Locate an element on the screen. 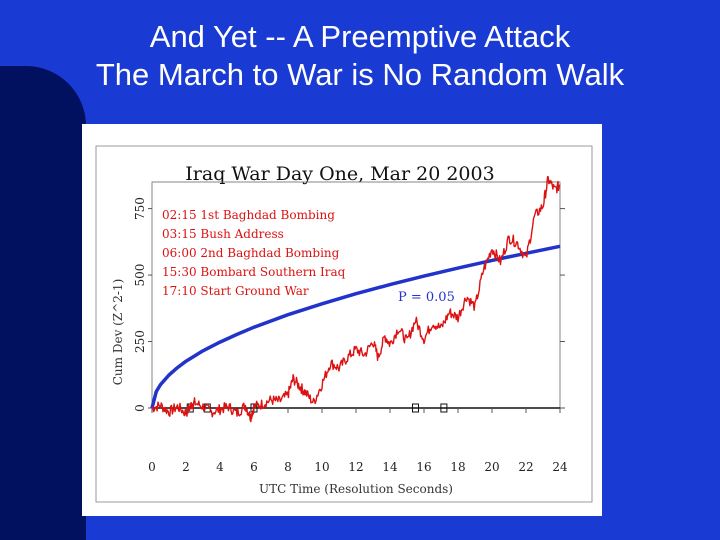 The image size is (720, 540). slide-title-line-1: And Yet -- A Preemptive Attack is located at coordinates (360, 36).